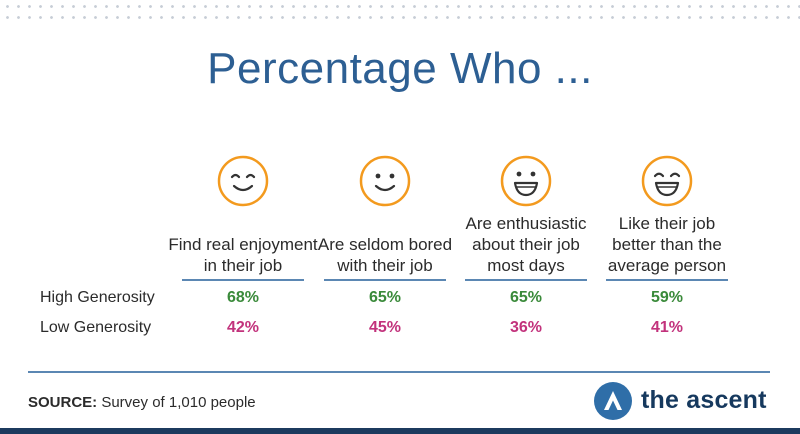  I want to click on value-low-enthusiastic: 36%, so click(526, 327).